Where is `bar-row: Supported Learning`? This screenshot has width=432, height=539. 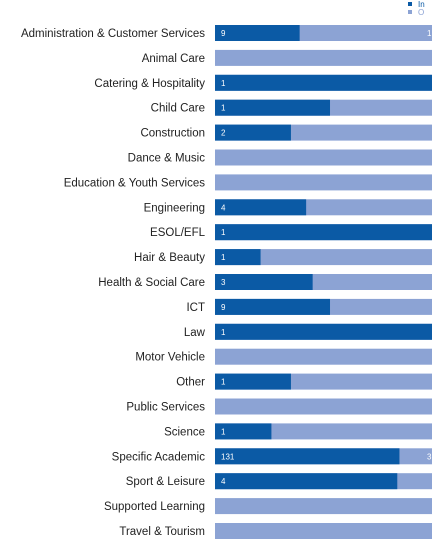
bar-row: Supported Learning is located at coordinates (268, 506).